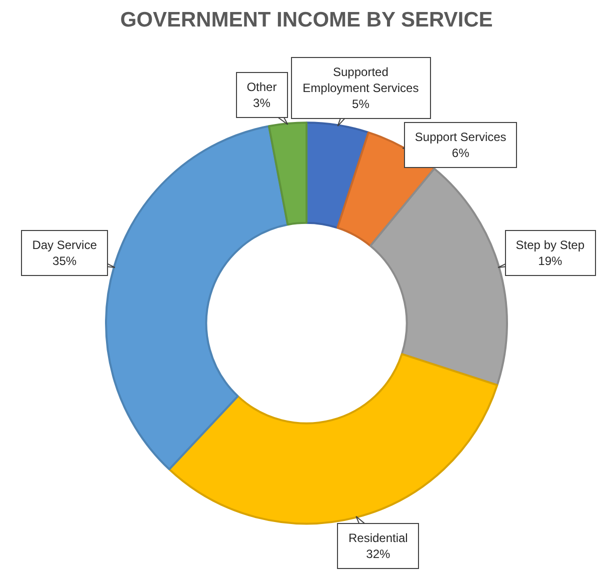 The height and width of the screenshot is (588, 613). I want to click on slice-label: Other, so click(261, 86).